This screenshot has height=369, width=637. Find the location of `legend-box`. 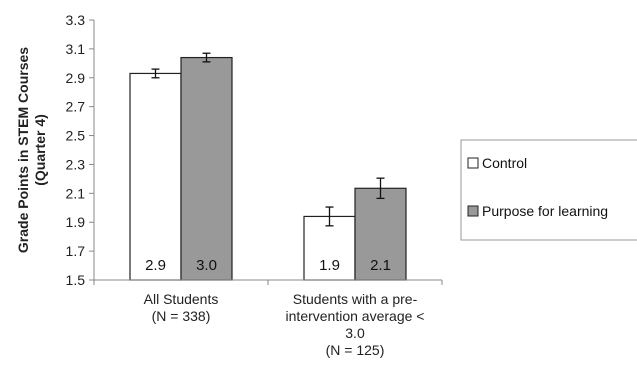

legend-box is located at coordinates (548, 190).